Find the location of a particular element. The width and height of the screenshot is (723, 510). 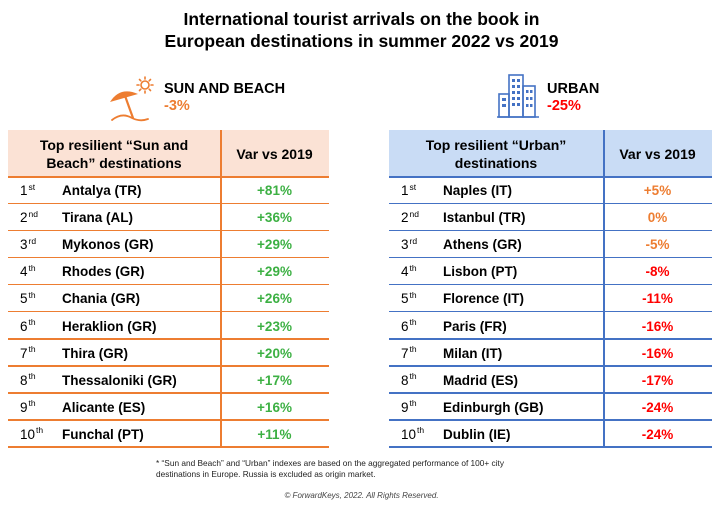

destination-name: Antalya (TR) is located at coordinates (102, 191).